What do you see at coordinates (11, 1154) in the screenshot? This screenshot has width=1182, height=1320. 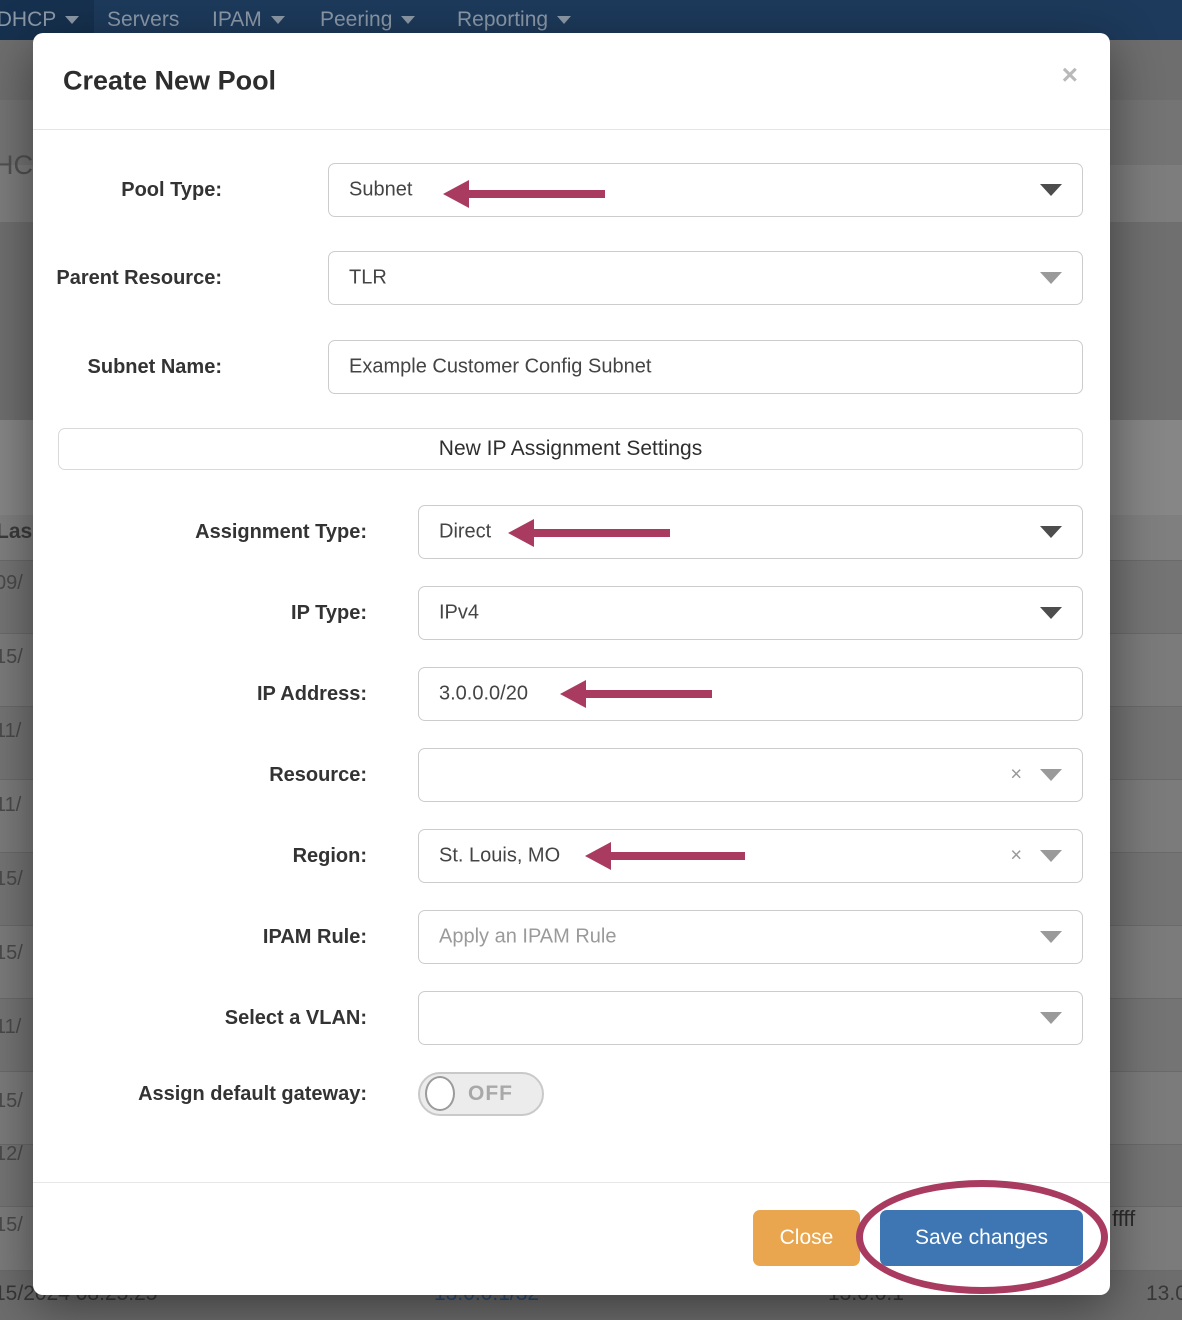 I see `bg-date-fragment: 12/` at bounding box center [11, 1154].